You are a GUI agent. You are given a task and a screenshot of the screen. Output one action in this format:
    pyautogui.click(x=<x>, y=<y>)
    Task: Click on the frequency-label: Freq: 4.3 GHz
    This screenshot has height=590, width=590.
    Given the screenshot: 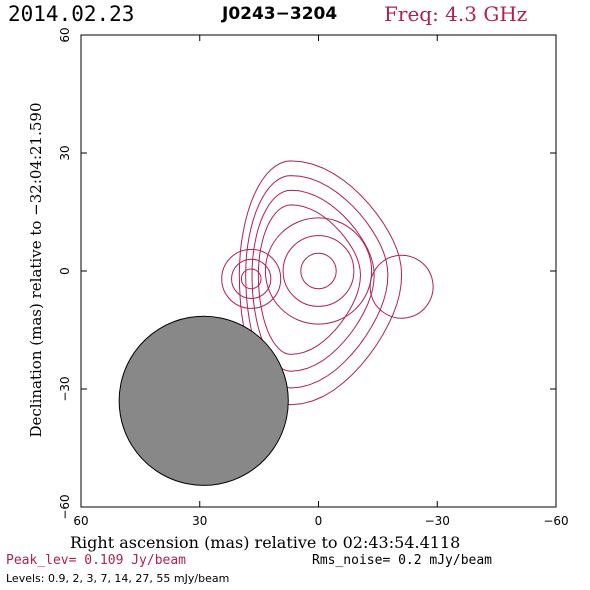 What is the action you would take?
    pyautogui.click(x=456, y=14)
    